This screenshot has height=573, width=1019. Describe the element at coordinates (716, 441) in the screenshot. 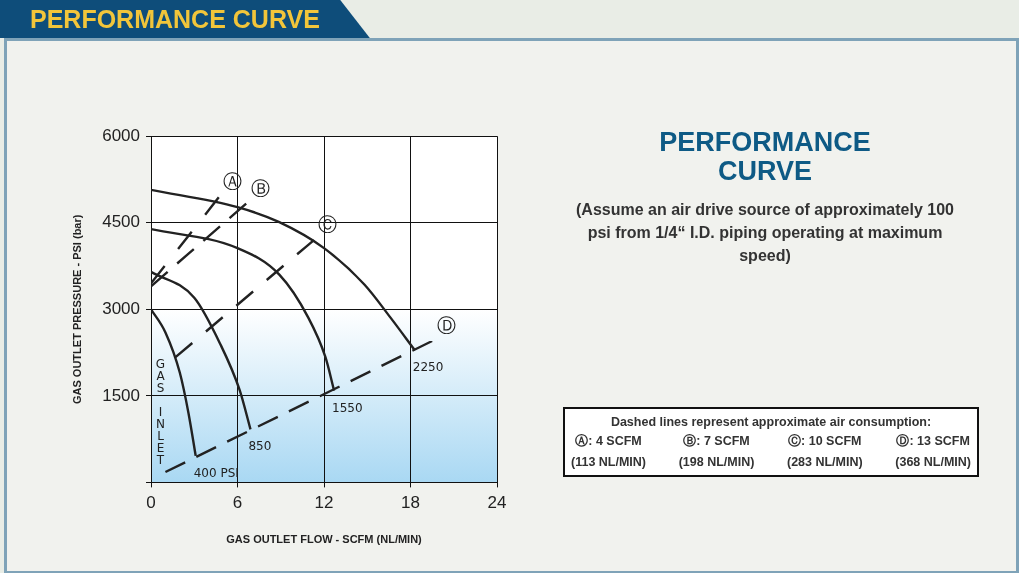

I see `text: Ⓑ: 7 SCFM` at that location.